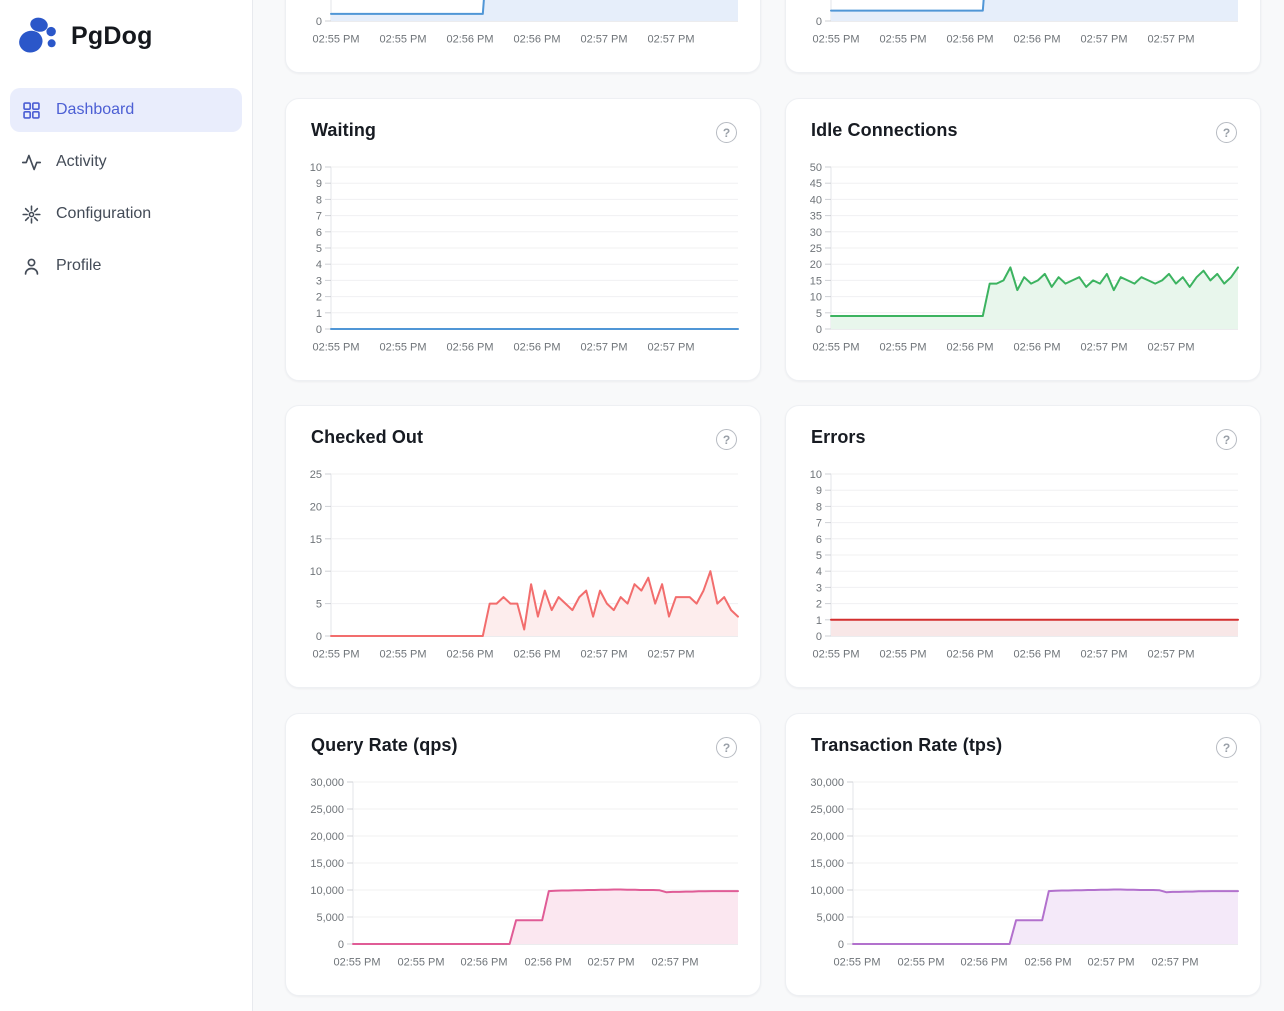 This screenshot has height=1011, width=1284. Describe the element at coordinates (819, 572) in the screenshot. I see `svg-text: 4` at that location.